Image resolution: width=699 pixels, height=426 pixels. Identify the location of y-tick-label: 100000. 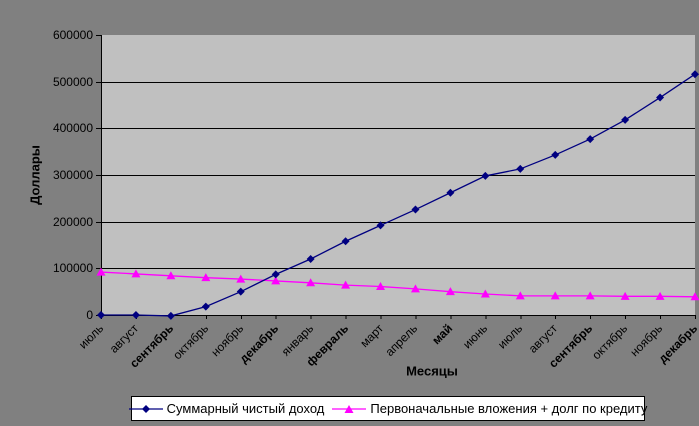
(72, 268).